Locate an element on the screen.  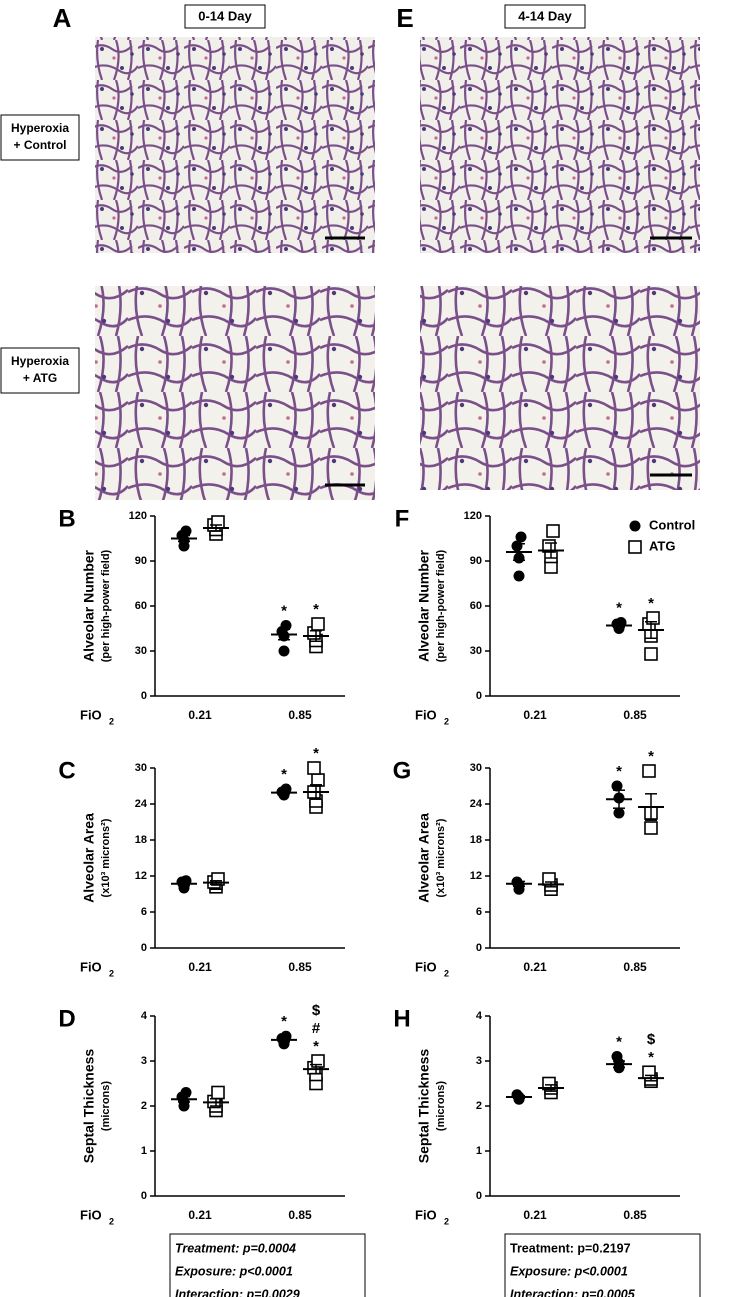
panel-letter: H is located at coordinates (401, 1018).